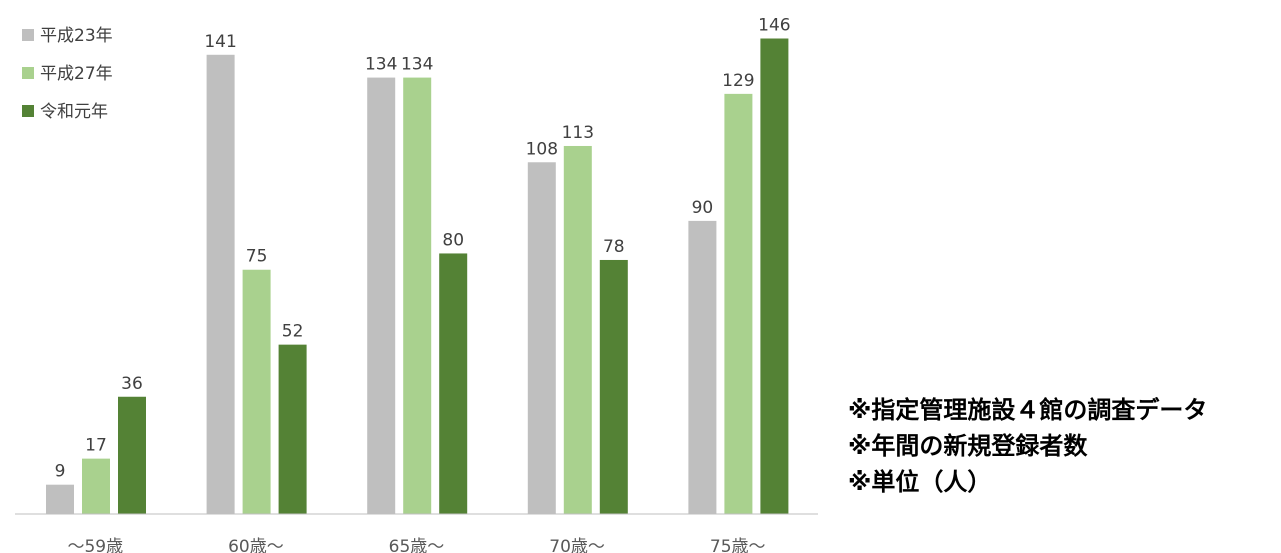 The height and width of the screenshot is (553, 1281). Describe the element at coordinates (542, 149) in the screenshot. I see `data-label-1-4: 108` at that location.